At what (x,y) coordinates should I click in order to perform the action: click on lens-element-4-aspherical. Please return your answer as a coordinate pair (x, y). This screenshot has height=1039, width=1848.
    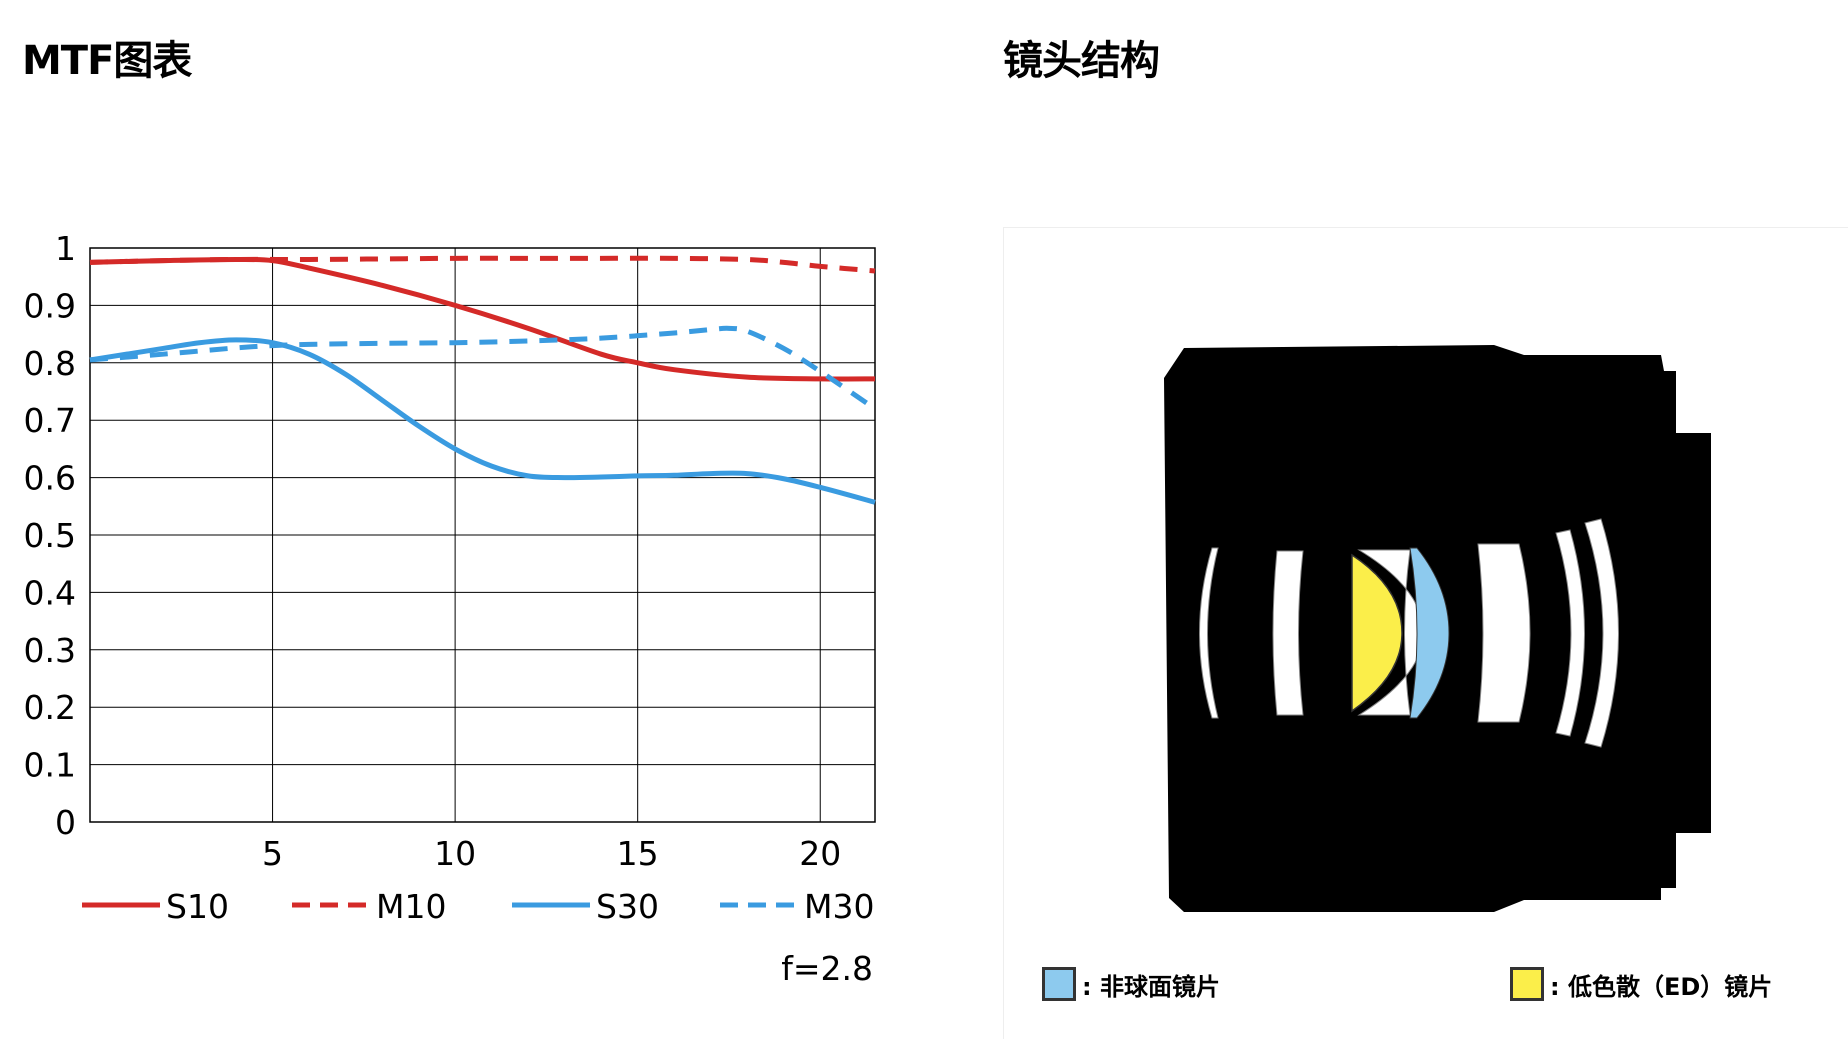
    Looking at the image, I should click on (1429, 633).